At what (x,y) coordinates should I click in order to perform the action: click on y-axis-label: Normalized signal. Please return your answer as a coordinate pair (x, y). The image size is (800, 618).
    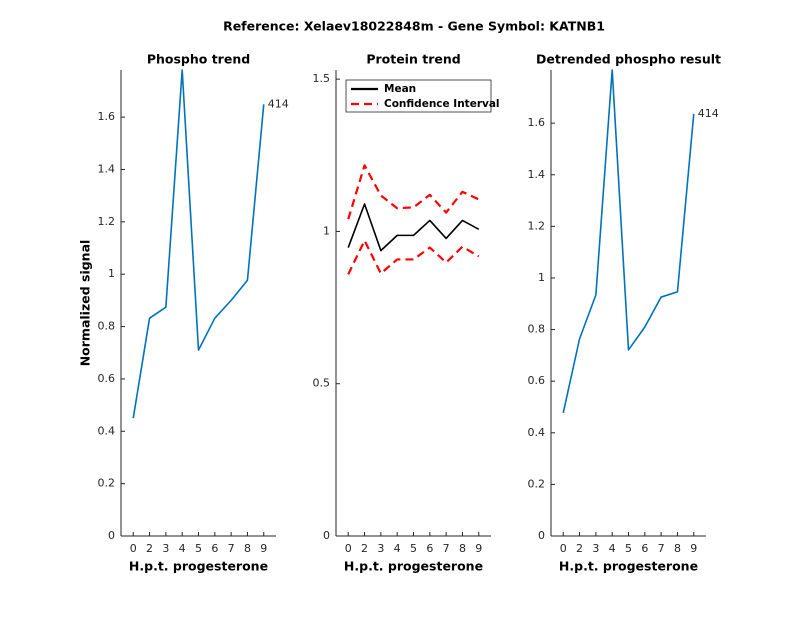
    Looking at the image, I should click on (85, 303).